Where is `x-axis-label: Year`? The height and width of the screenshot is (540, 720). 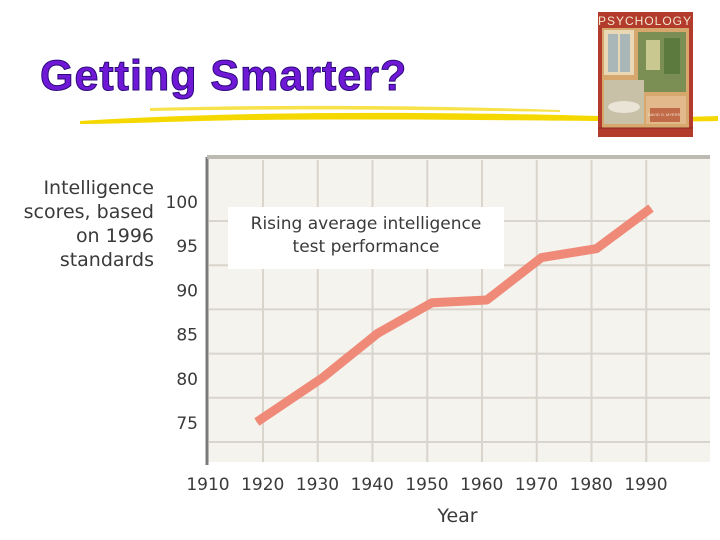 x-axis-label: Year is located at coordinates (457, 516).